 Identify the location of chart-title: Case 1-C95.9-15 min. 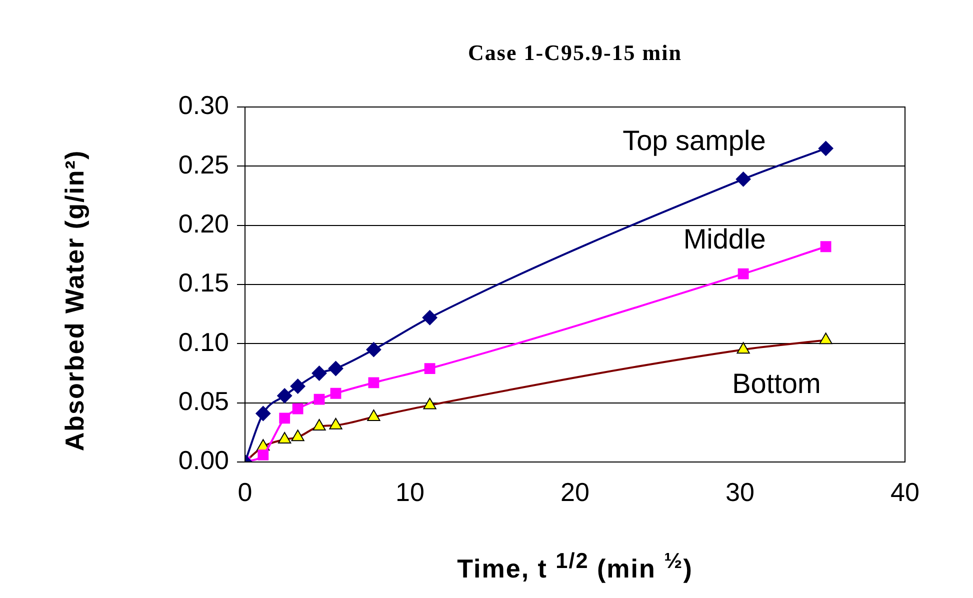
(575, 53).